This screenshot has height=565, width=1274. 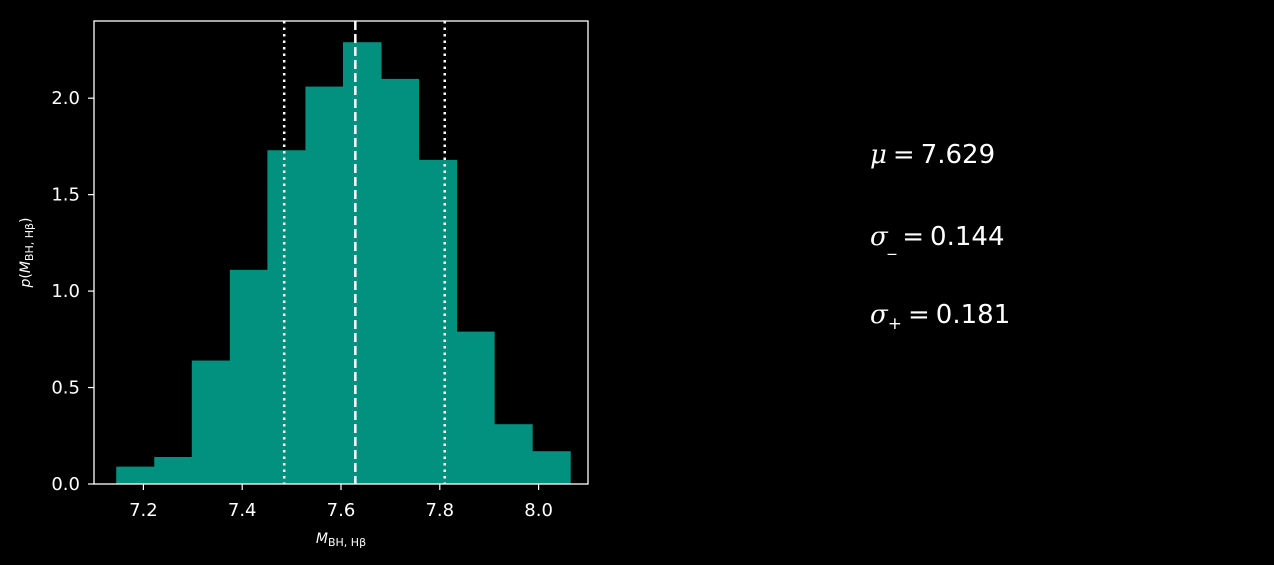 What do you see at coordinates (892, 246) in the screenshot?
I see `sigma-minus-subscript: _` at bounding box center [892, 246].